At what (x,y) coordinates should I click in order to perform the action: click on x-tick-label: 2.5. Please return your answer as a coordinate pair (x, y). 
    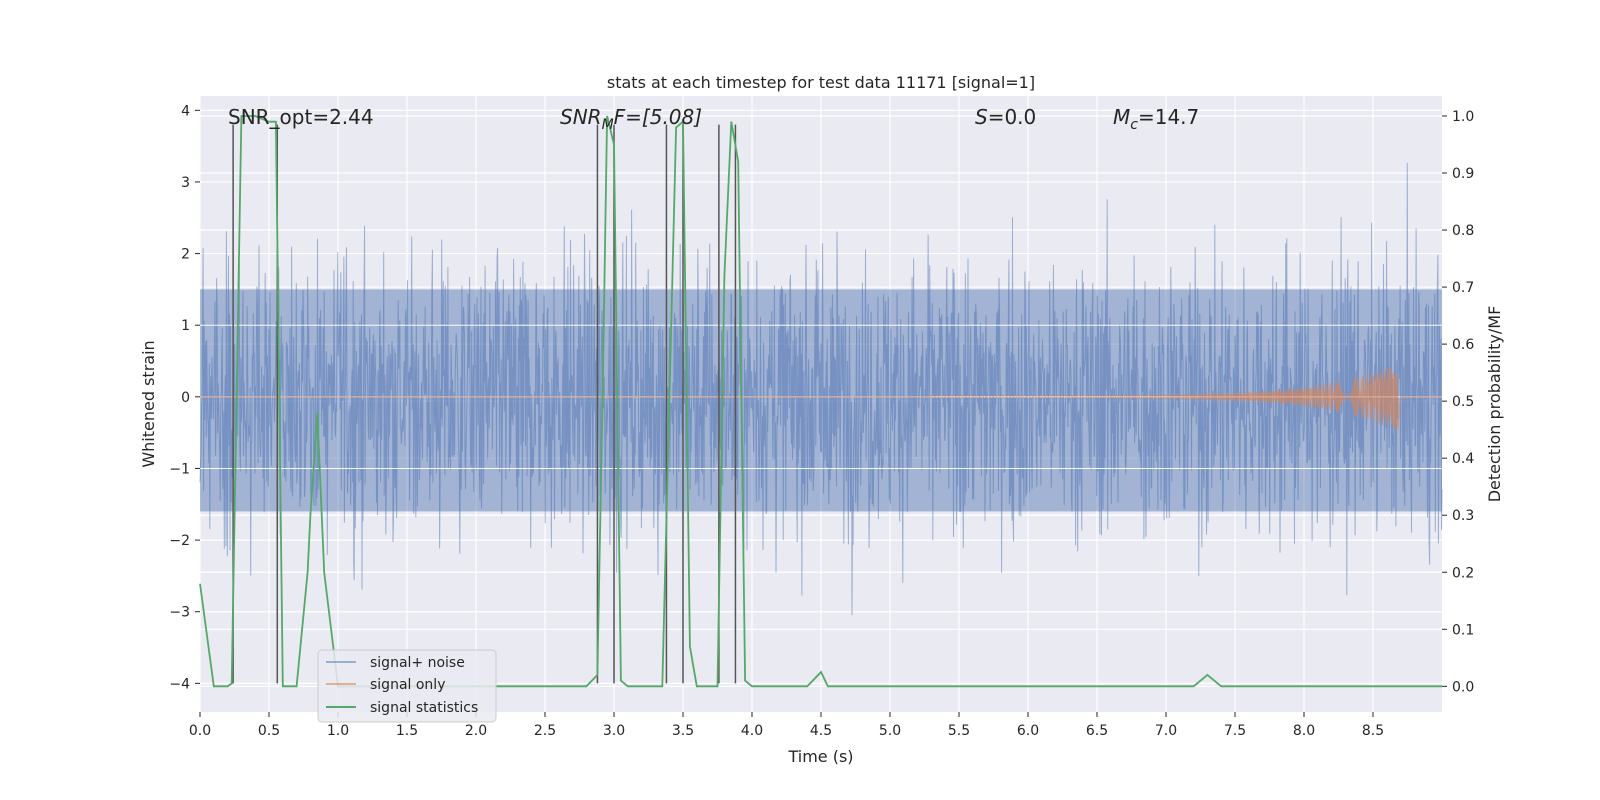
    Looking at the image, I should click on (545, 731).